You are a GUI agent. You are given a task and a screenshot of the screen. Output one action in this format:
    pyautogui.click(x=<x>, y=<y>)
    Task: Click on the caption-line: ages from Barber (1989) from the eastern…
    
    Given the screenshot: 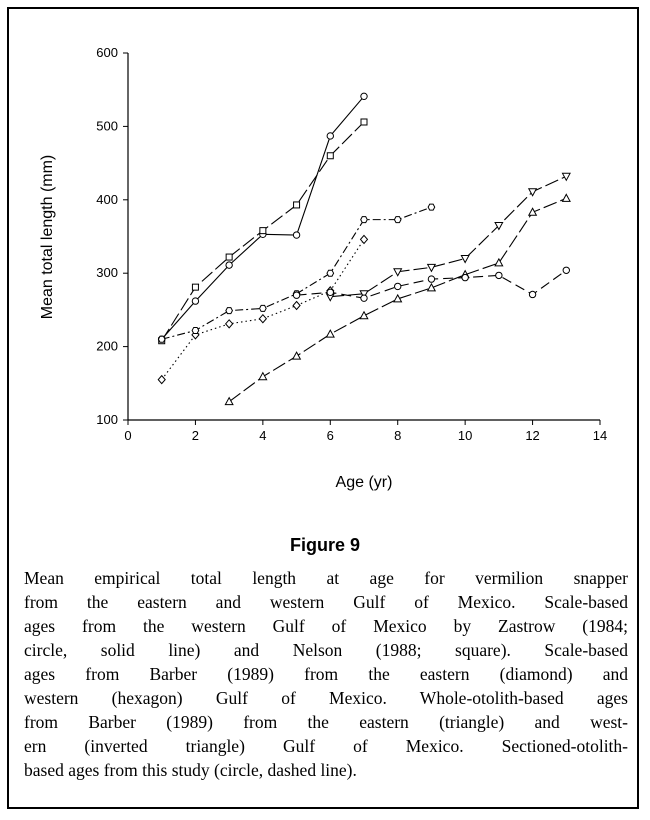 What is the action you would take?
    pyautogui.click(x=326, y=674)
    